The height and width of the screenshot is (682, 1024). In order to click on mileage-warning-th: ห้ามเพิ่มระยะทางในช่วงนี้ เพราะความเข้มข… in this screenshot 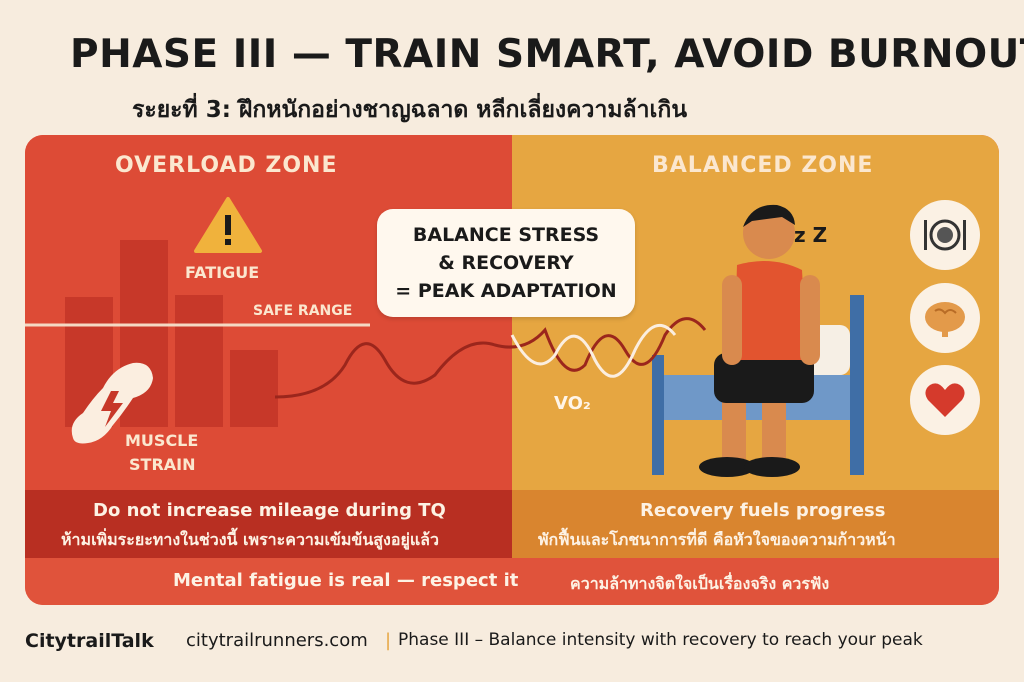, I will do `click(250, 539)`.